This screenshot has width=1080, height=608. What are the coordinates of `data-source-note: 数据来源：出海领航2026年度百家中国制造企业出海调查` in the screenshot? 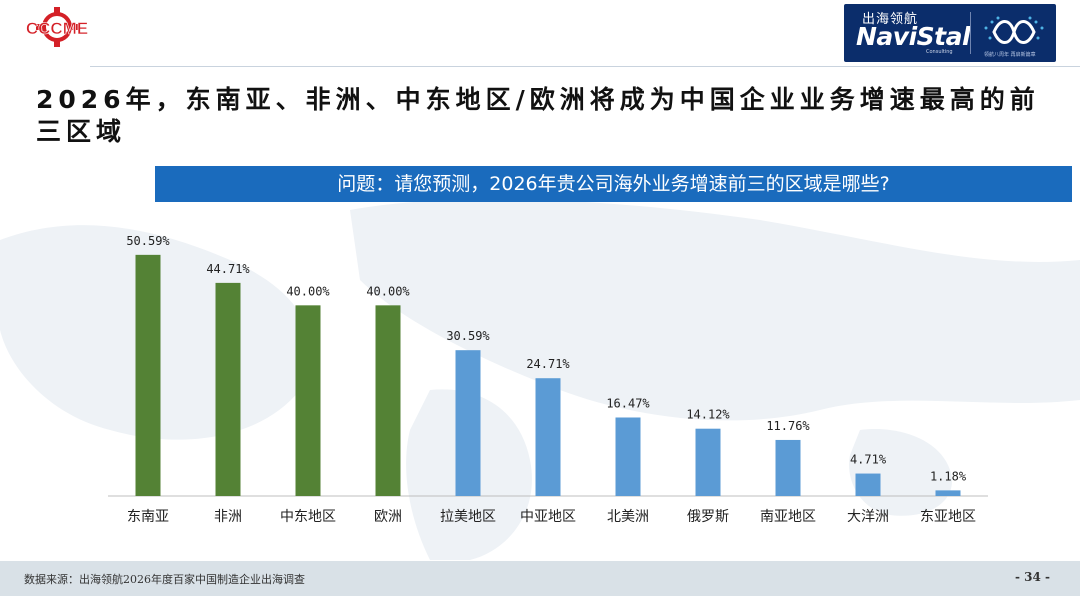 It's located at (164, 579).